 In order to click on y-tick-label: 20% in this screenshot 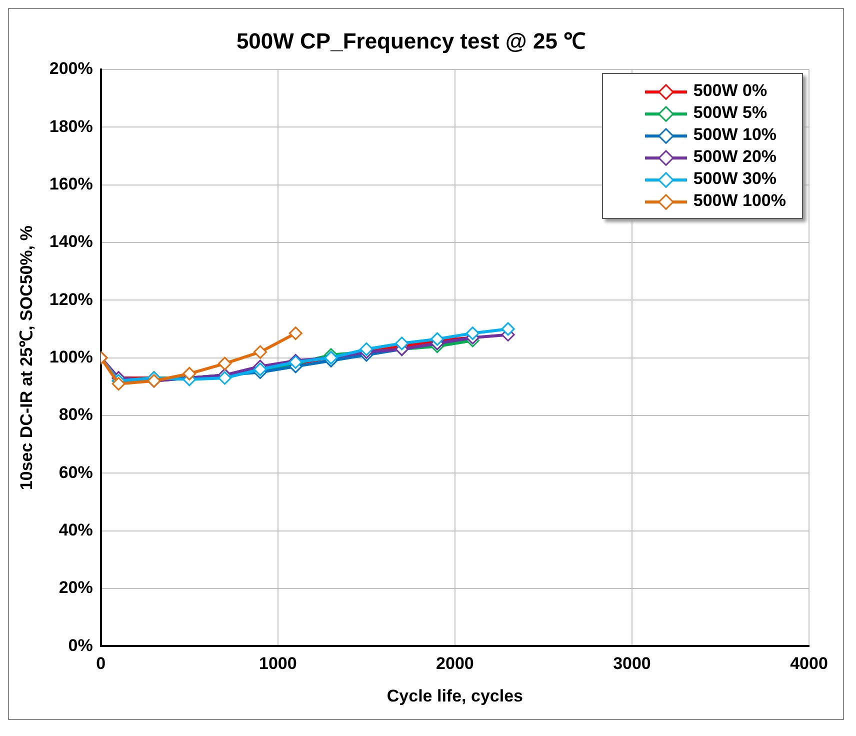, I will do `click(75, 588)`.